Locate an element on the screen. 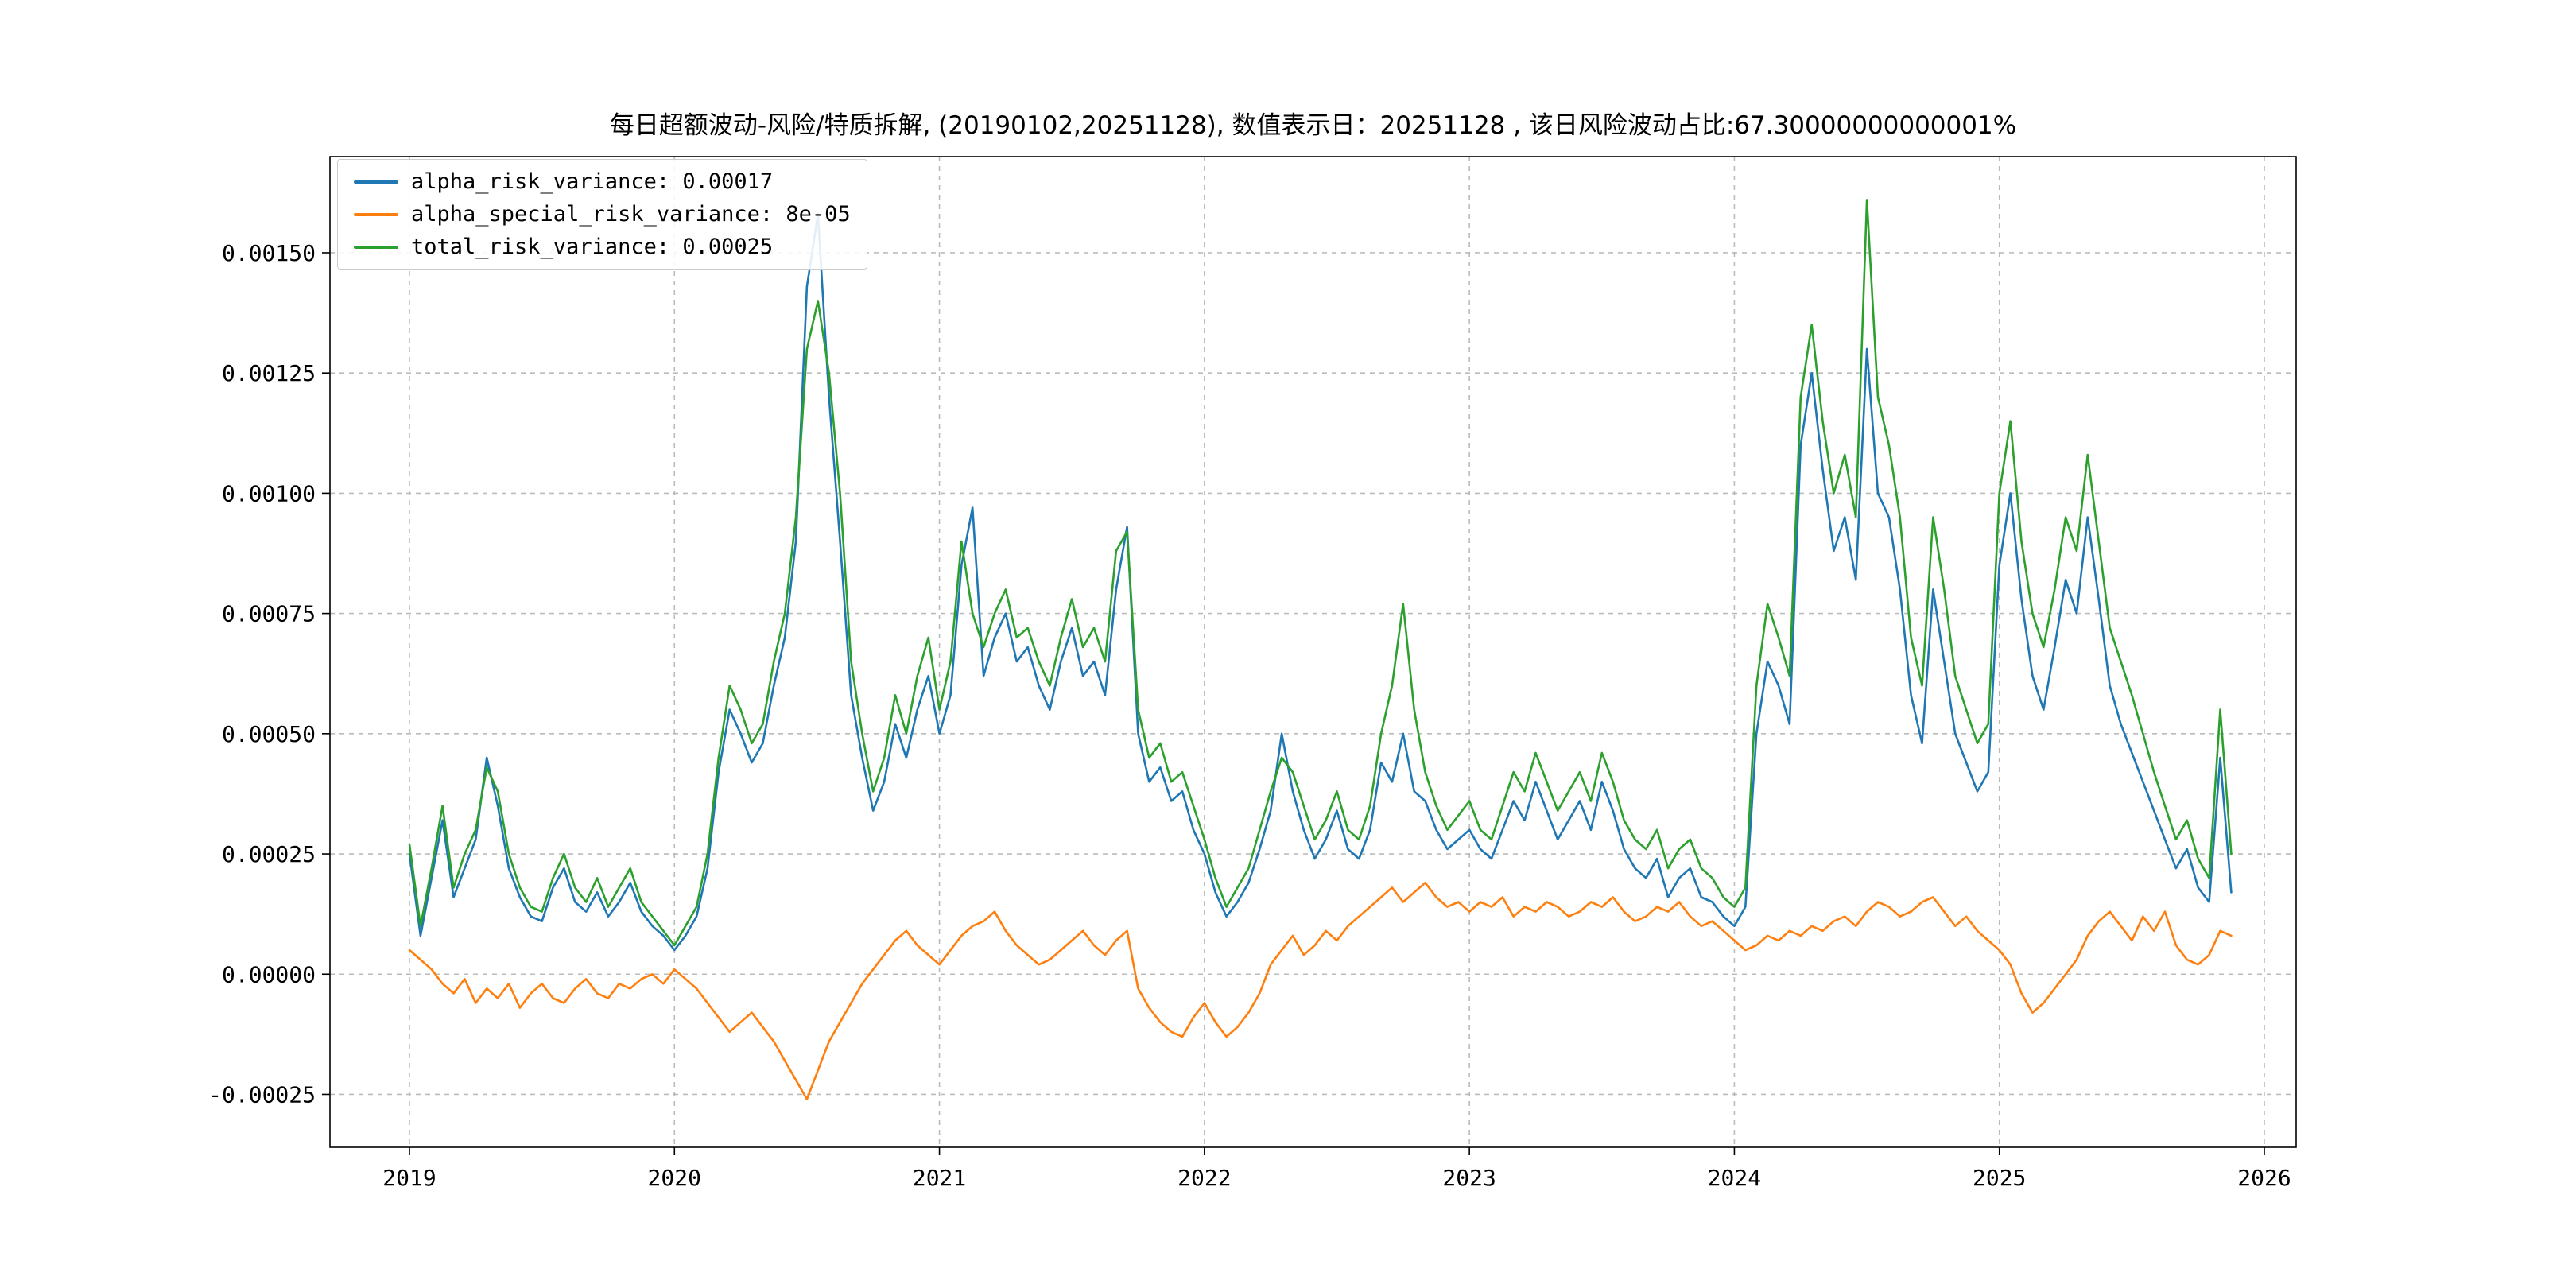 The image size is (2576, 1288). x-tick-label: 2024 is located at coordinates (1735, 1178).